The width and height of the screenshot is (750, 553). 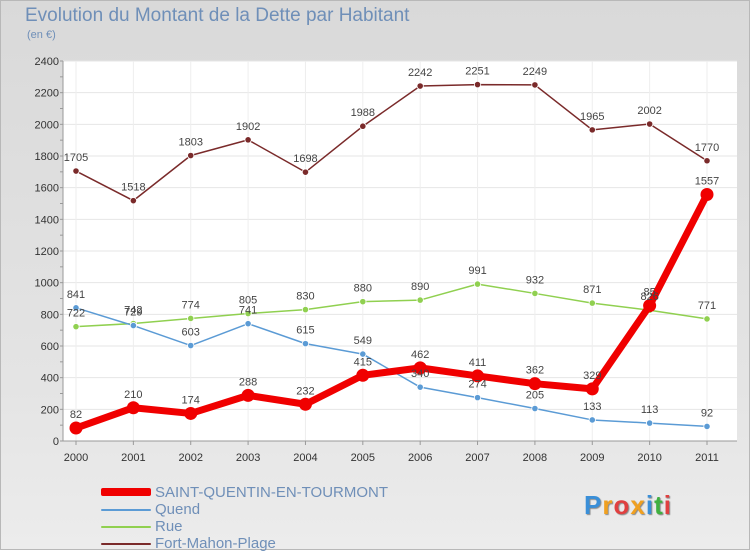 What do you see at coordinates (76, 314) in the screenshot?
I see `data-label: 722` at bounding box center [76, 314].